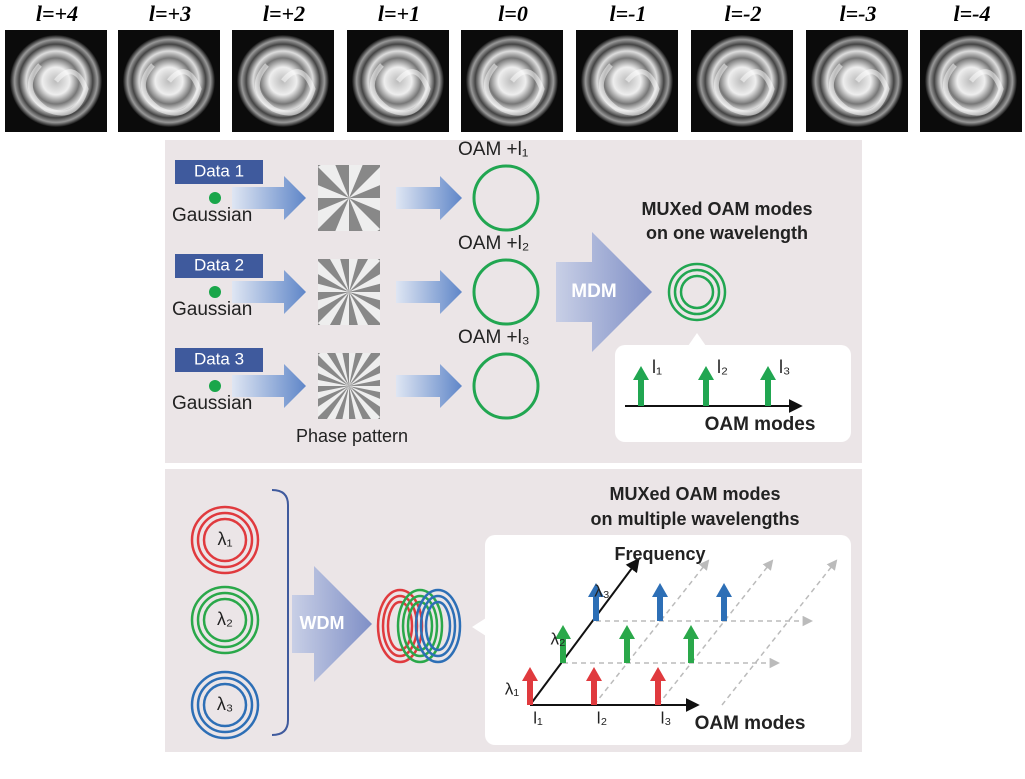 This screenshot has height=779, width=1025. Describe the element at coordinates (280, 612) in the screenshot. I see `bracket` at that location.